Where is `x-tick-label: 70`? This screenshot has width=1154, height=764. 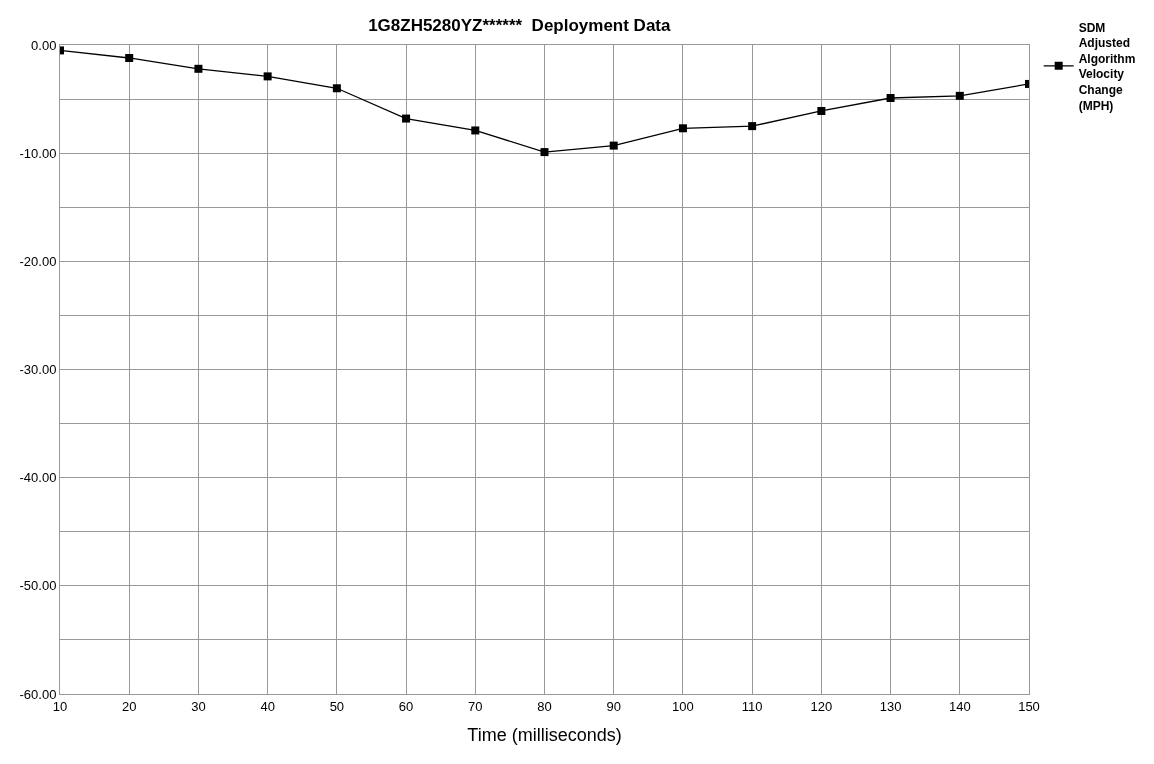 x-tick-label: 70 is located at coordinates (475, 706).